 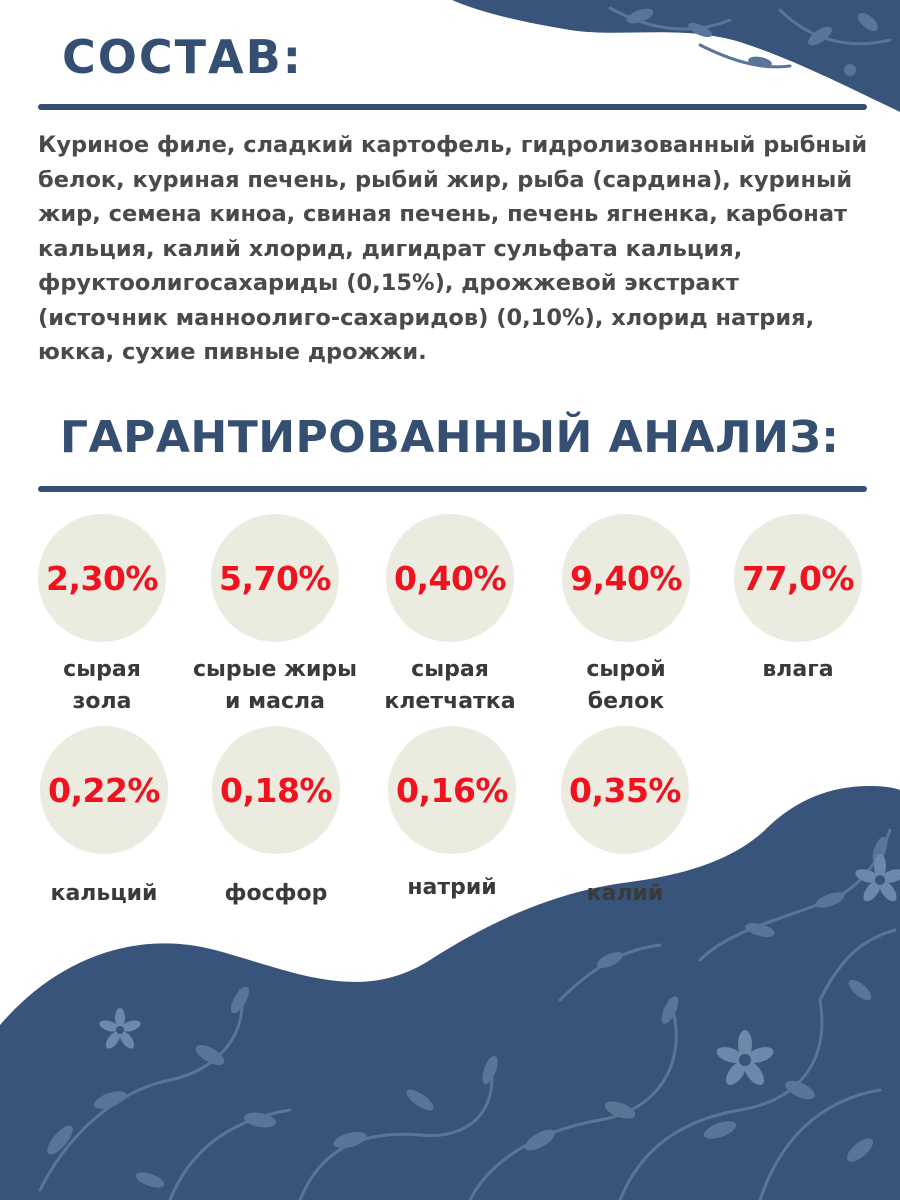 I want to click on top-ornament-vines, so click(x=750, y=37).